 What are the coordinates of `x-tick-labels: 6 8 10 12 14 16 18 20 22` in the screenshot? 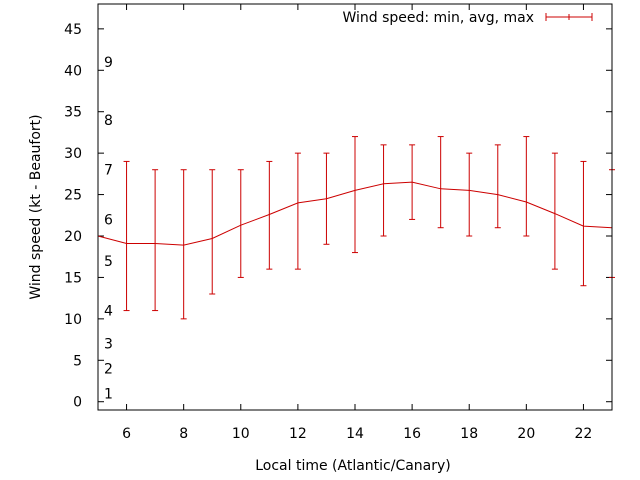 It's located at (357, 434).